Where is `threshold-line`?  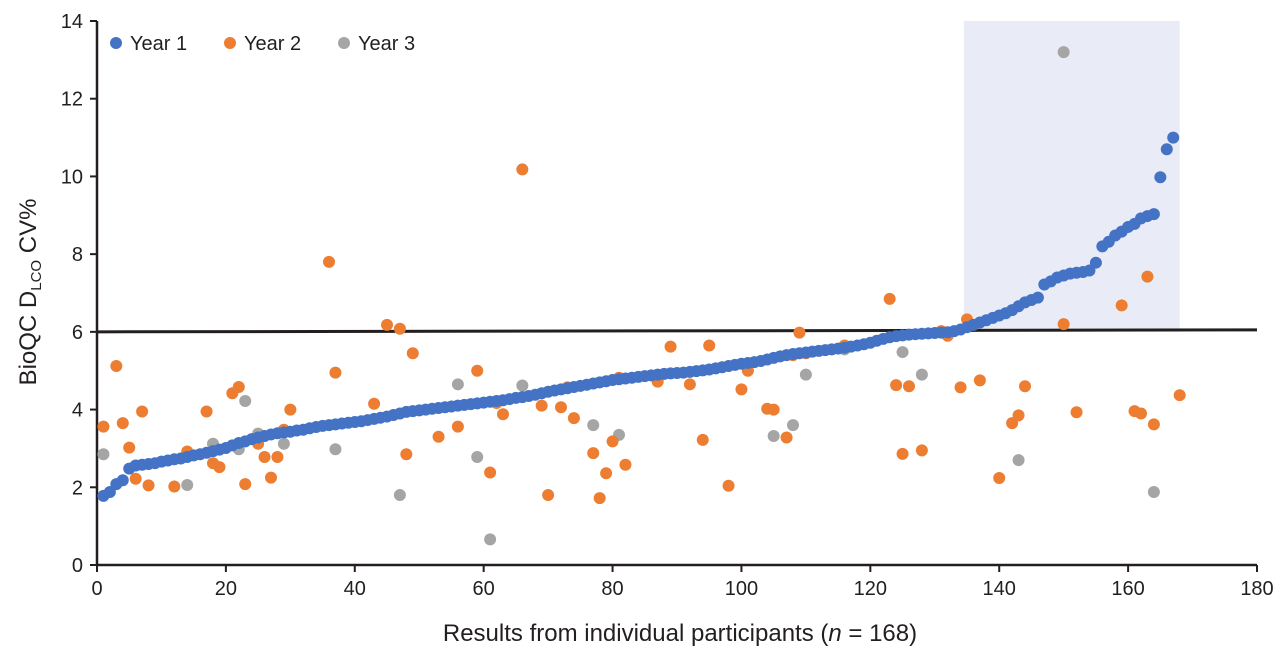 threshold-line is located at coordinates (677, 331).